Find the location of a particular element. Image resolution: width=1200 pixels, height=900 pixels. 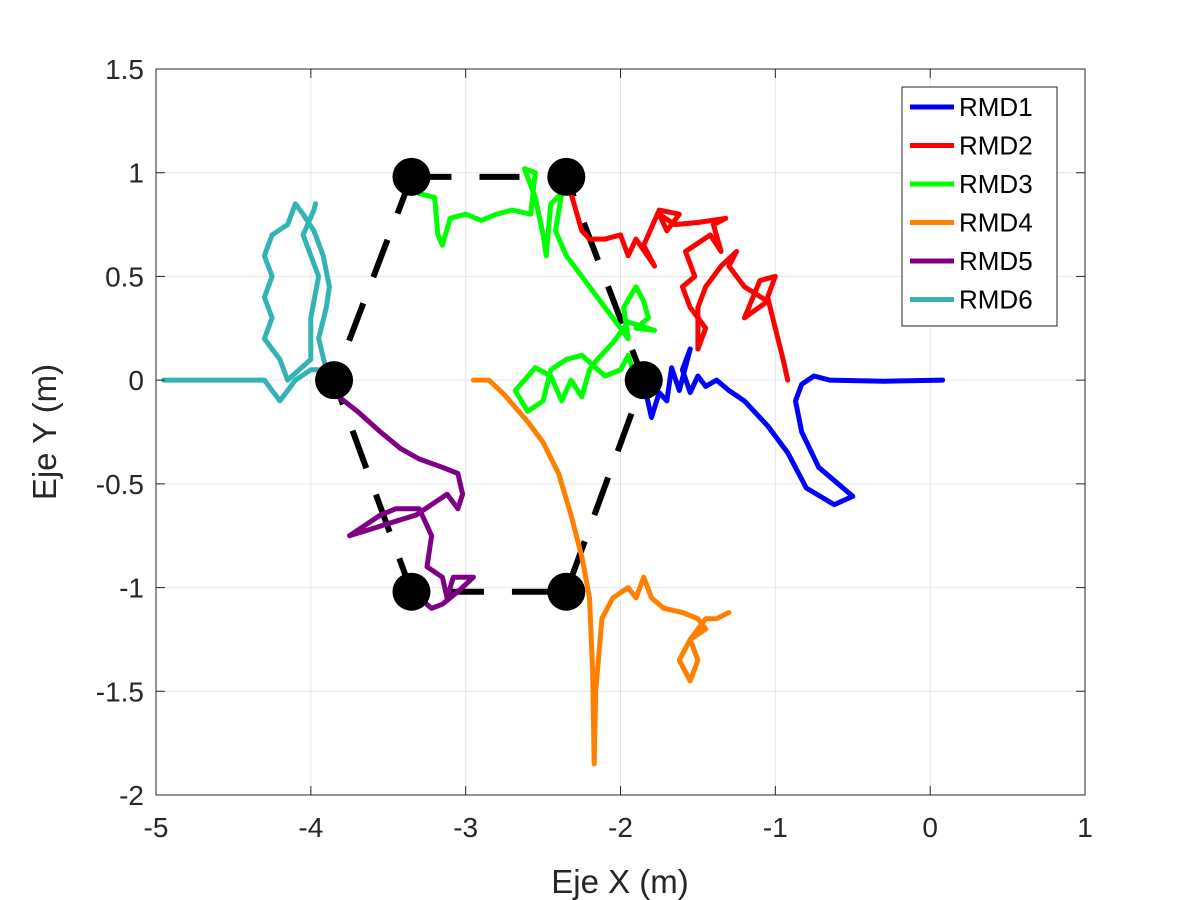

trajectory-rmd4 is located at coordinates (601, 572).